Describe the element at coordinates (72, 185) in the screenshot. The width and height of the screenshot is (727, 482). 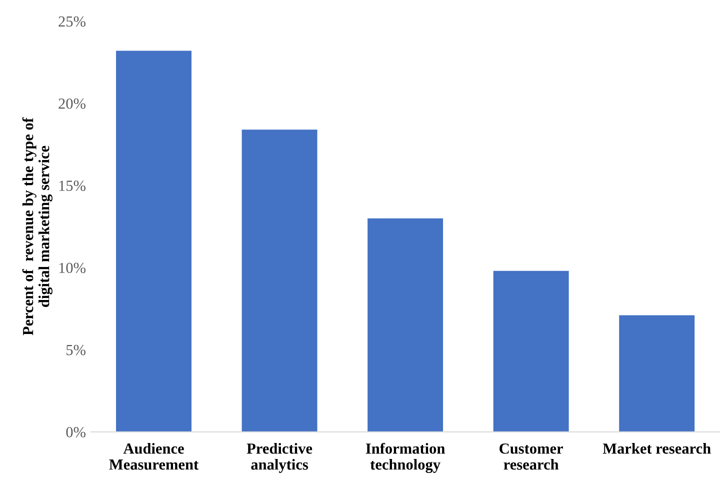
I see `y-tick-label: 15%` at that location.